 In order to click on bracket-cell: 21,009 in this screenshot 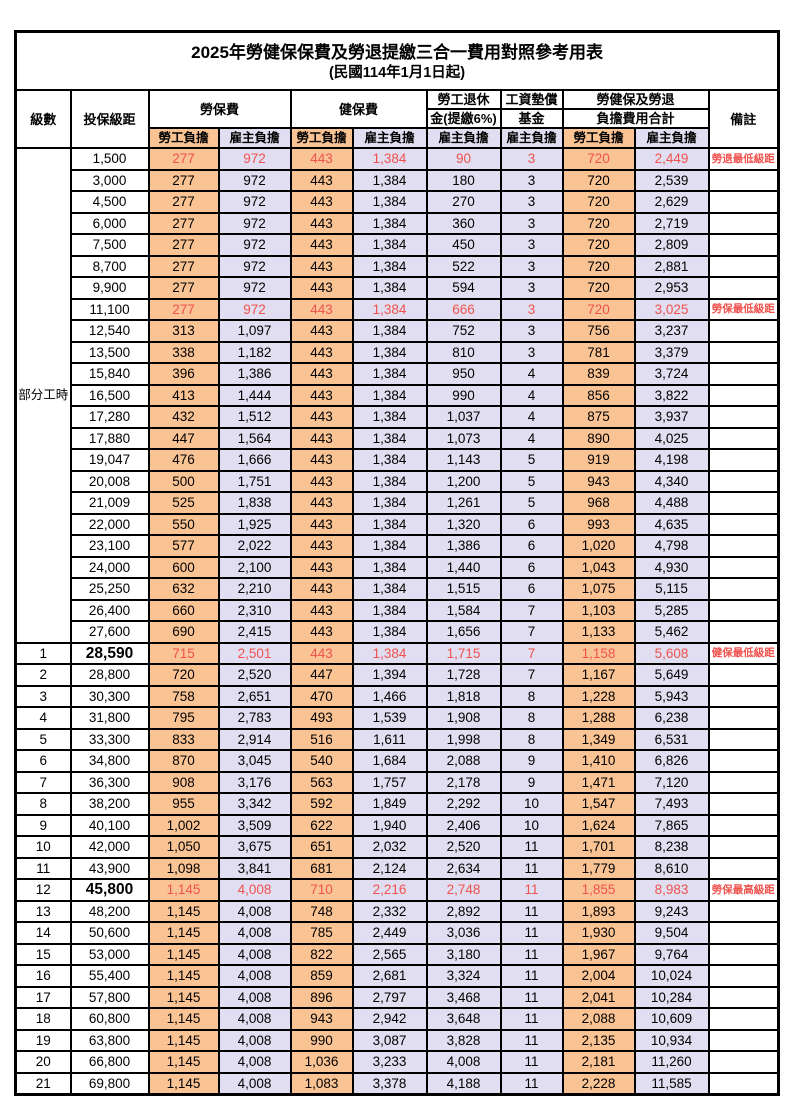, I will do `click(109, 503)`.